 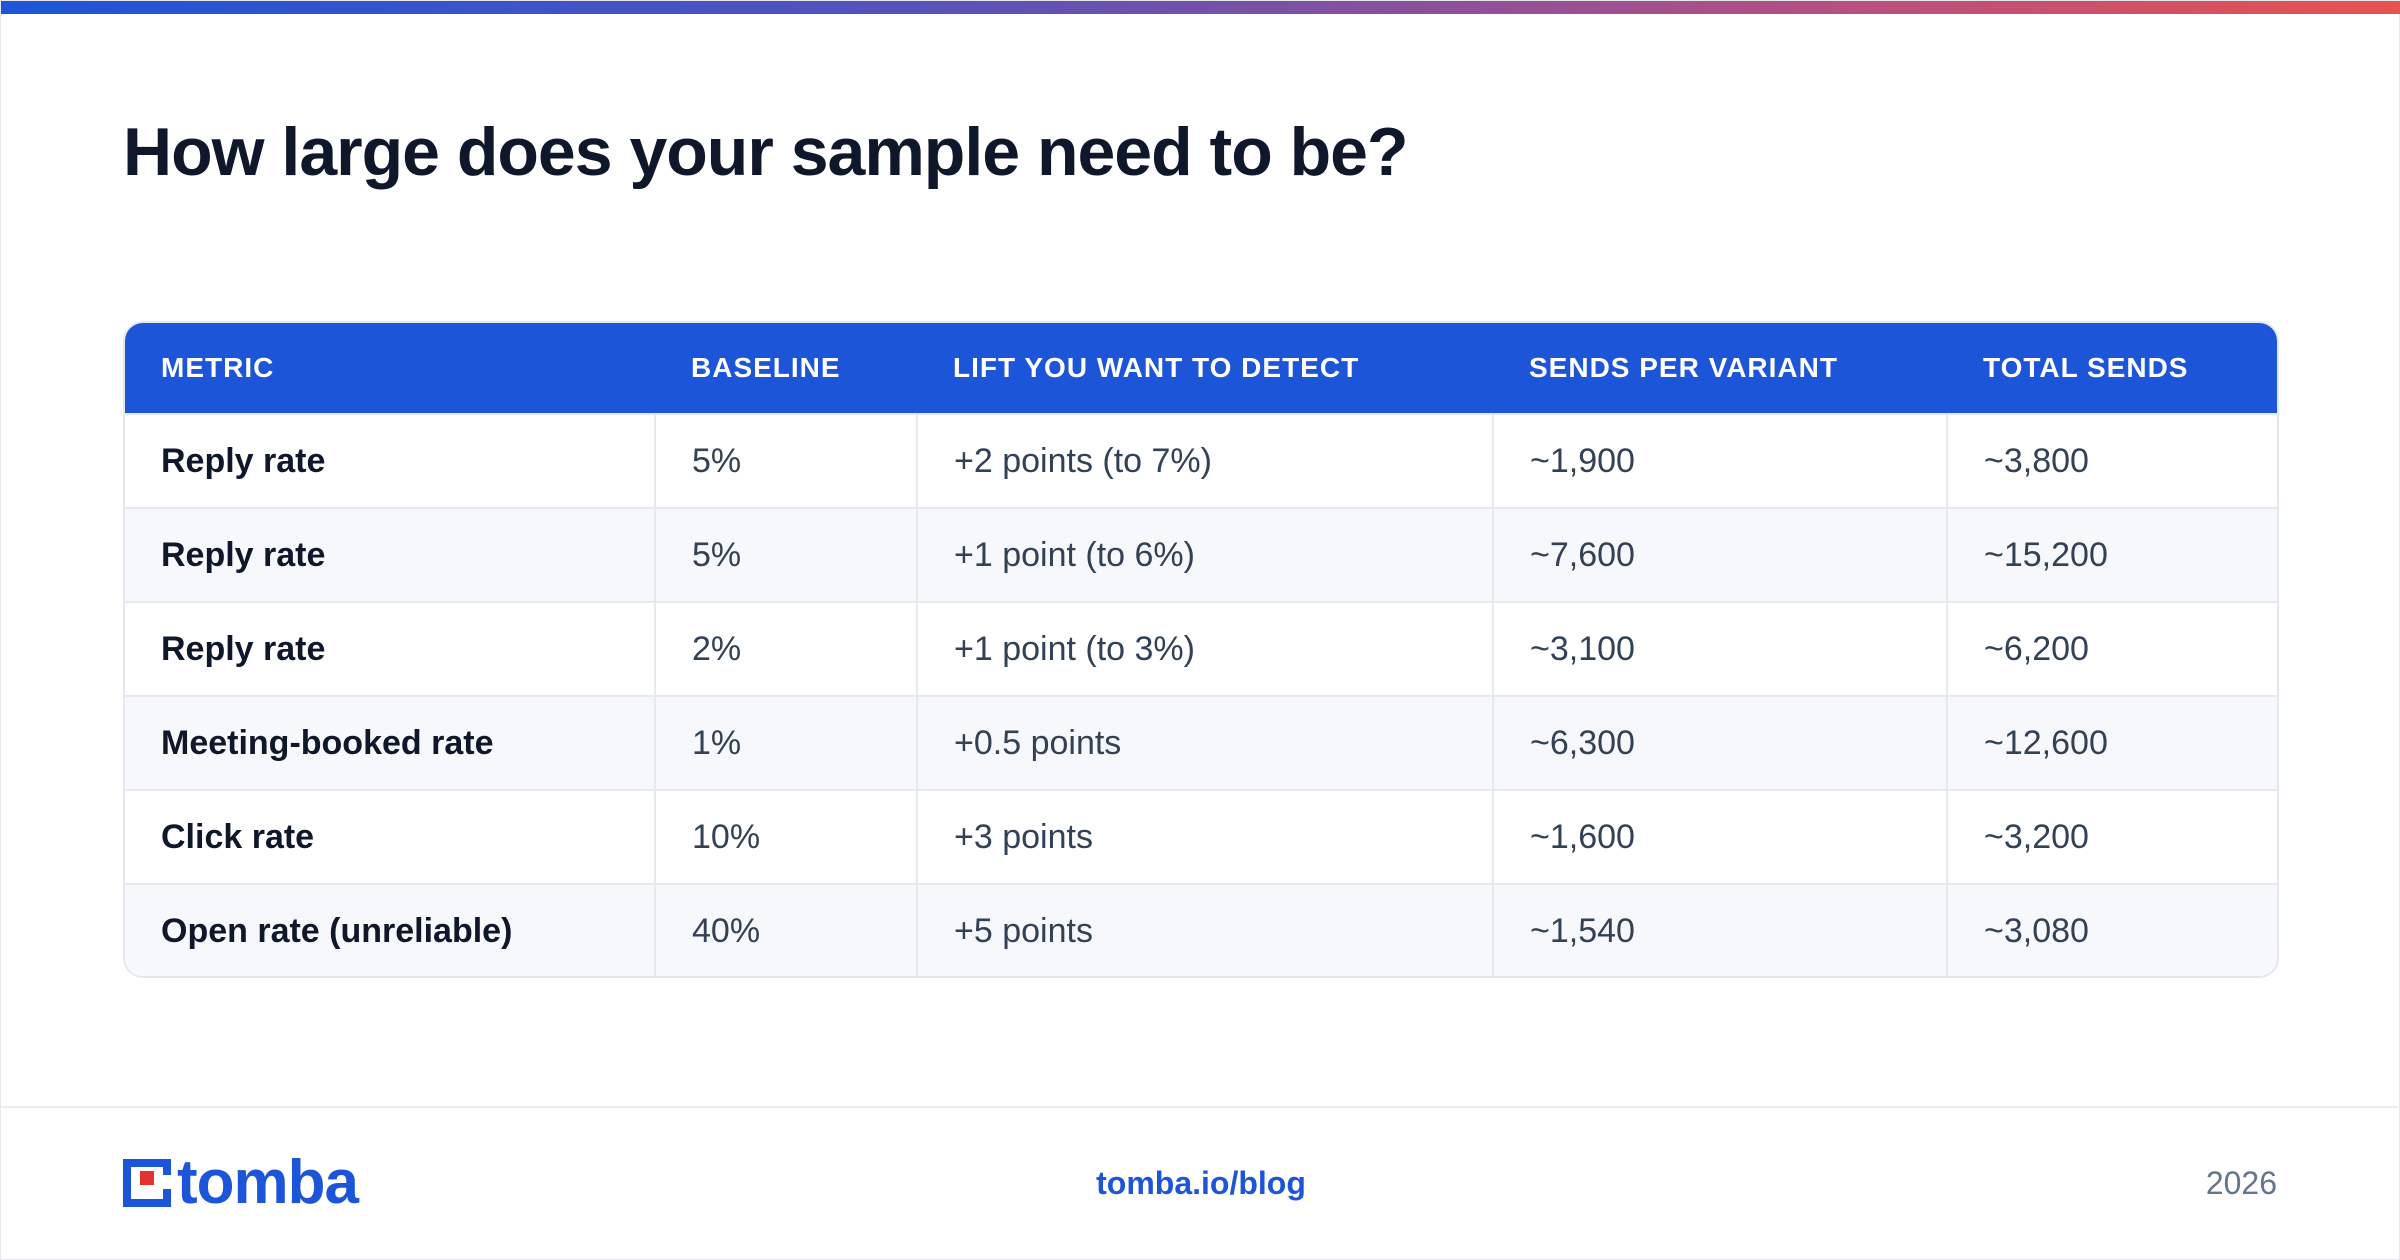 I want to click on cell-baseline: 2%, so click(x=785, y=648).